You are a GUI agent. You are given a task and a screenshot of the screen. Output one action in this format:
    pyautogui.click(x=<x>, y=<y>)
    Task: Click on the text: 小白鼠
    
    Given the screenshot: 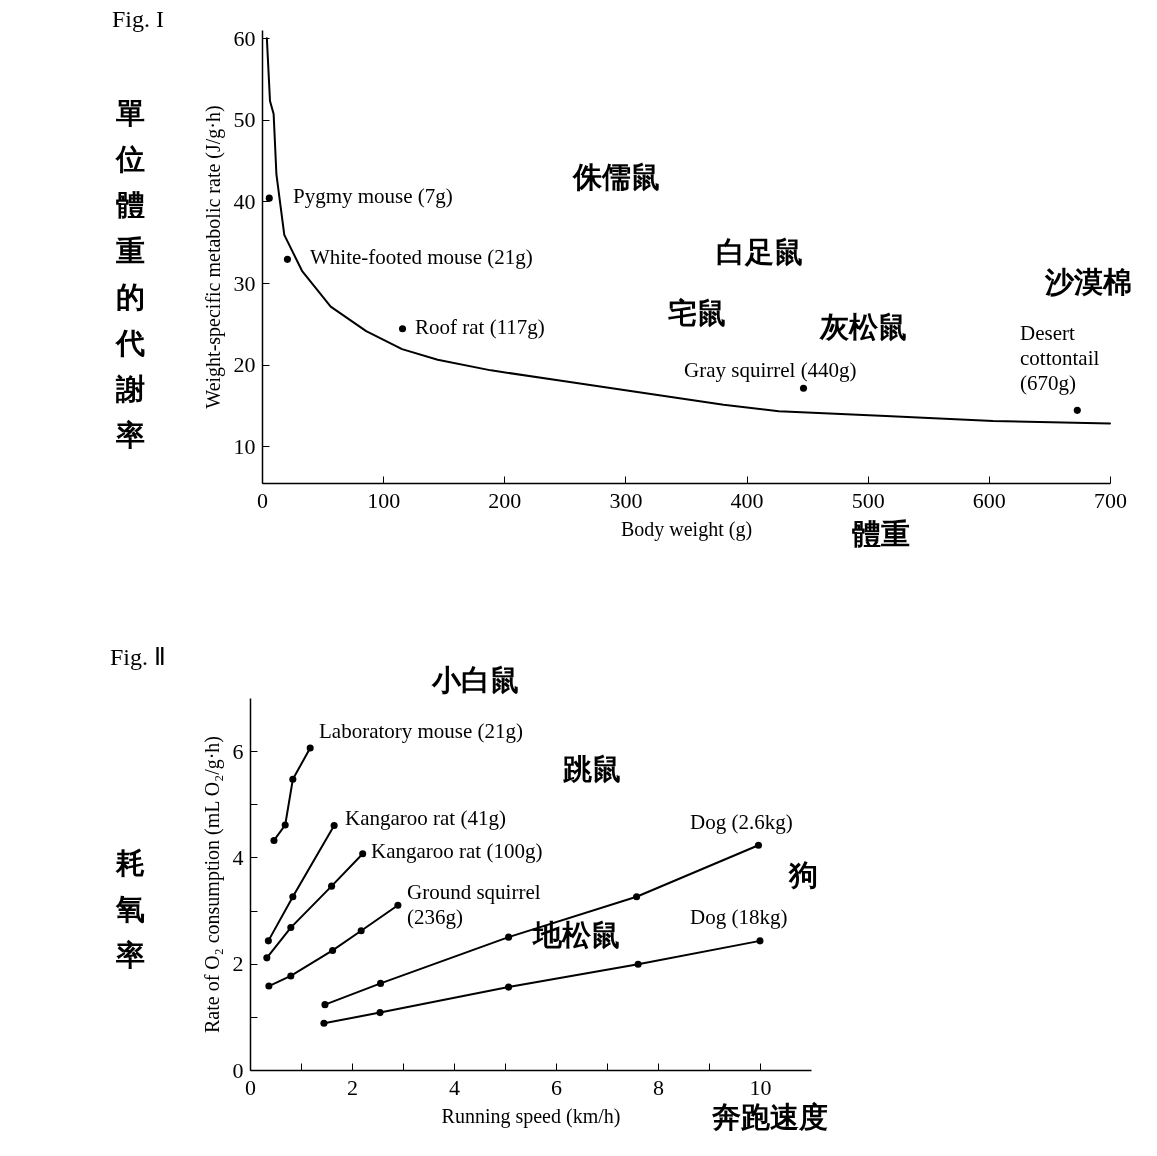 What is the action you would take?
    pyautogui.click(x=475, y=680)
    